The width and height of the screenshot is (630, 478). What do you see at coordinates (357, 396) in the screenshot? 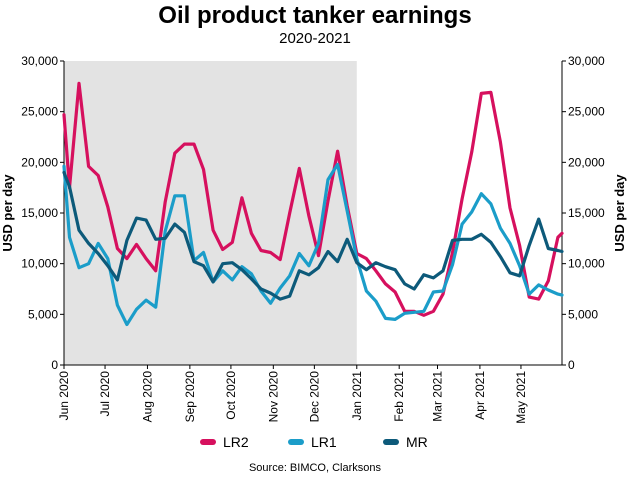
I see `x-tick-label: Jan 2021` at bounding box center [357, 396].